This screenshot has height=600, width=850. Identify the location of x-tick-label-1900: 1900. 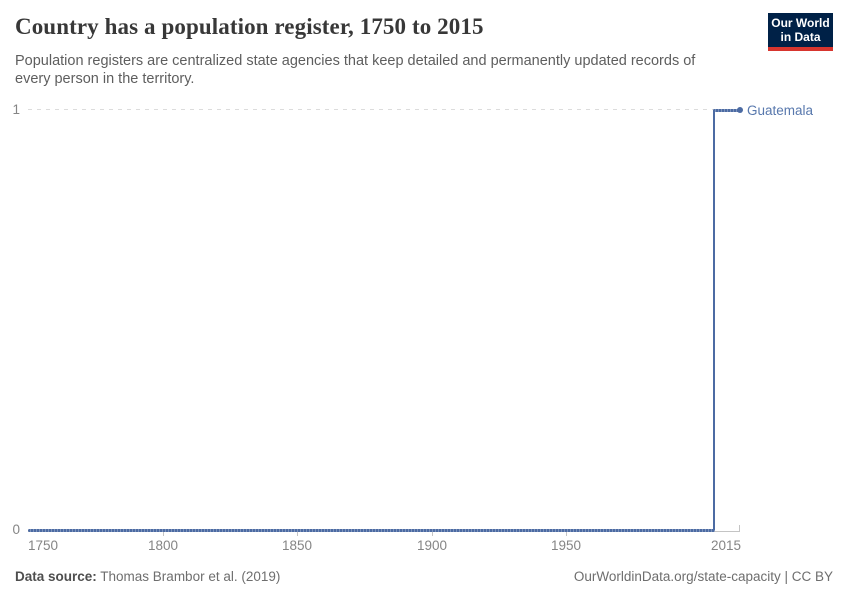
(432, 545).